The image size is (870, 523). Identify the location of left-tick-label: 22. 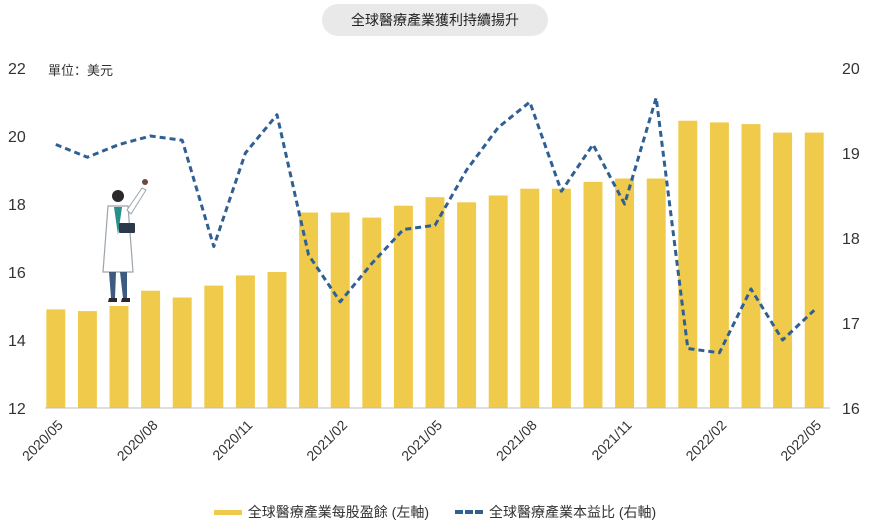
(17, 69).